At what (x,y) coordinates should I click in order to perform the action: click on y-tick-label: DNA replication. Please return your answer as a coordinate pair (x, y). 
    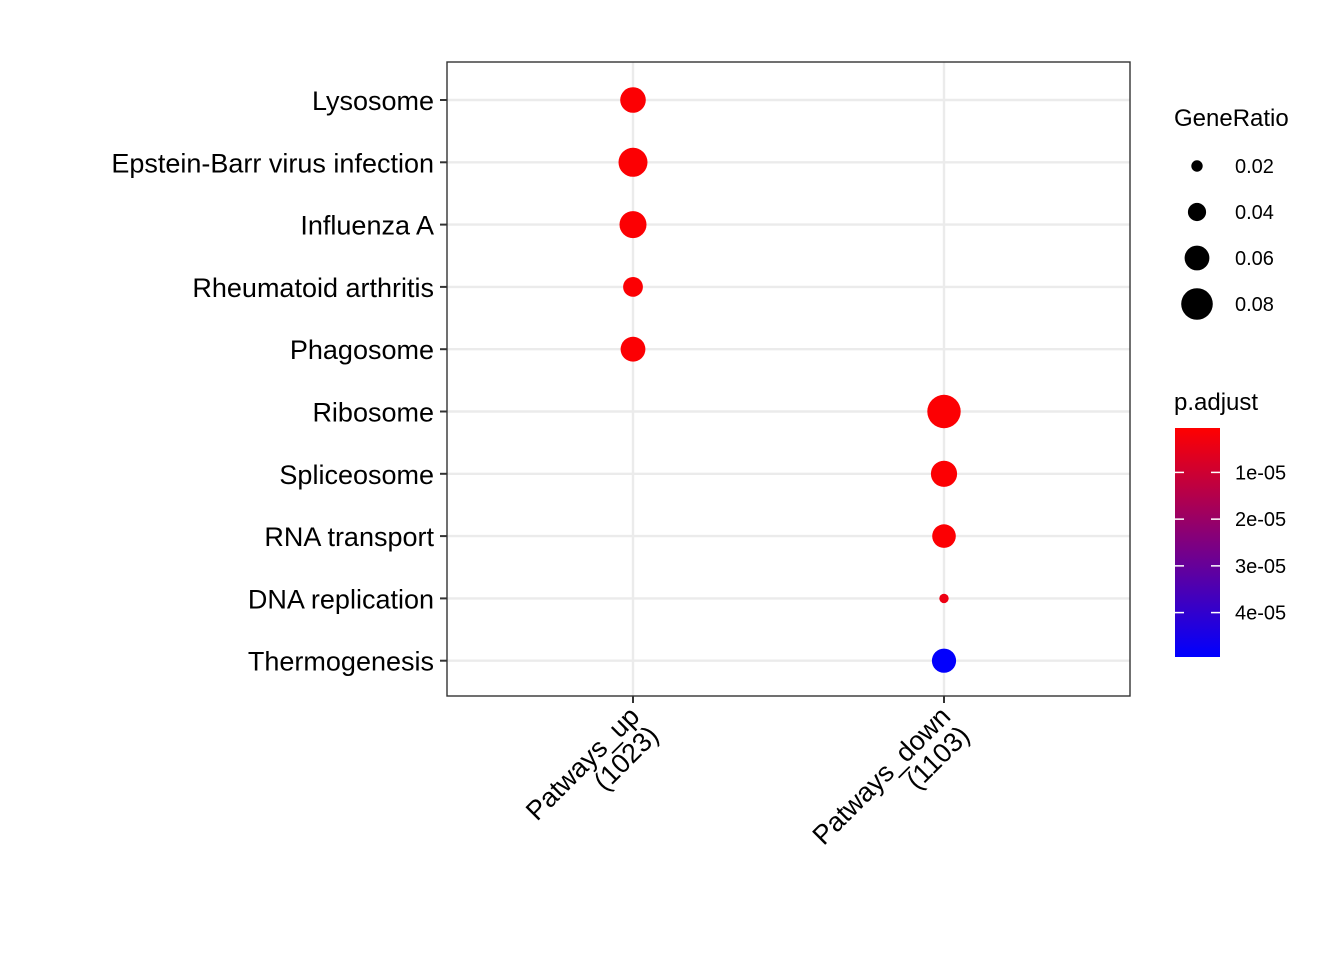
    Looking at the image, I should click on (341, 599).